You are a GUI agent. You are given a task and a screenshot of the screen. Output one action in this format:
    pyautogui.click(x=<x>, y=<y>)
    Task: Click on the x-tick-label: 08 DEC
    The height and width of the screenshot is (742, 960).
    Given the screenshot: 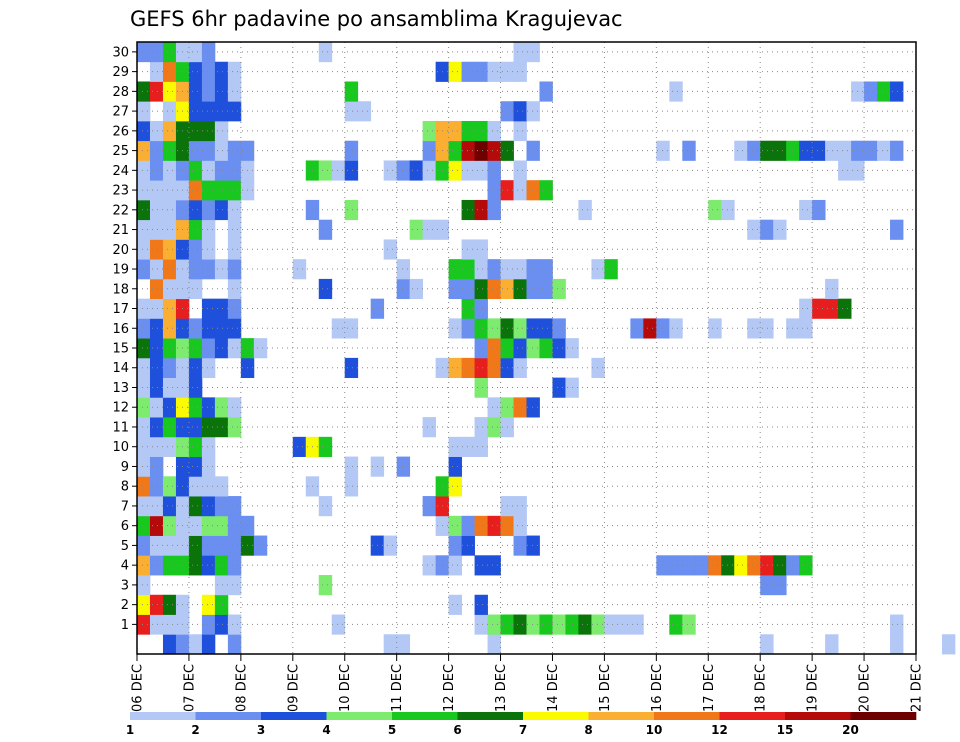 What is the action you would take?
    pyautogui.click(x=241, y=688)
    